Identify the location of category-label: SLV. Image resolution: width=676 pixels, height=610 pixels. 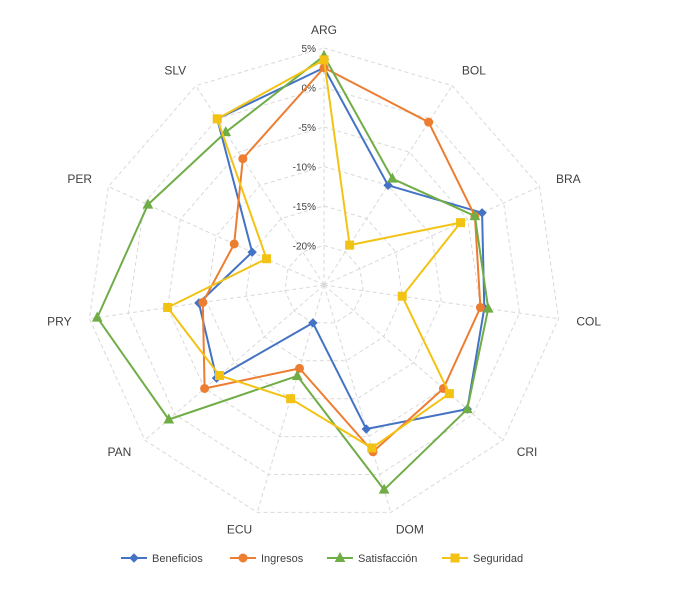
(175, 70).